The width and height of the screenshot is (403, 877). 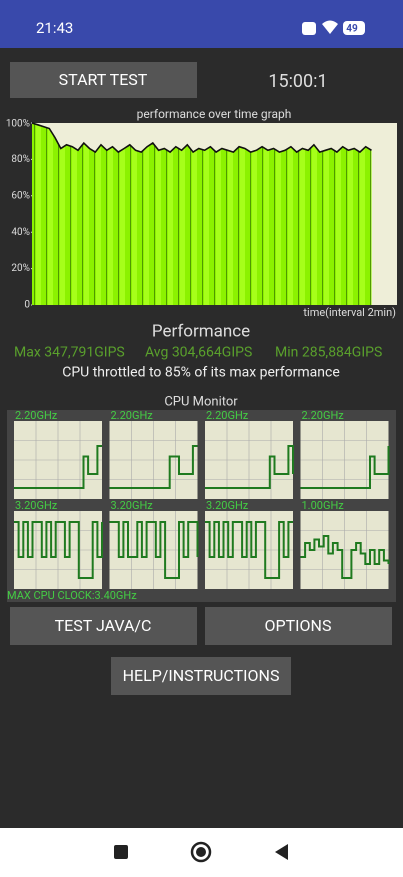 What do you see at coordinates (328, 353) in the screenshot?
I see `perf-min: Min 285,884GIPS` at bounding box center [328, 353].